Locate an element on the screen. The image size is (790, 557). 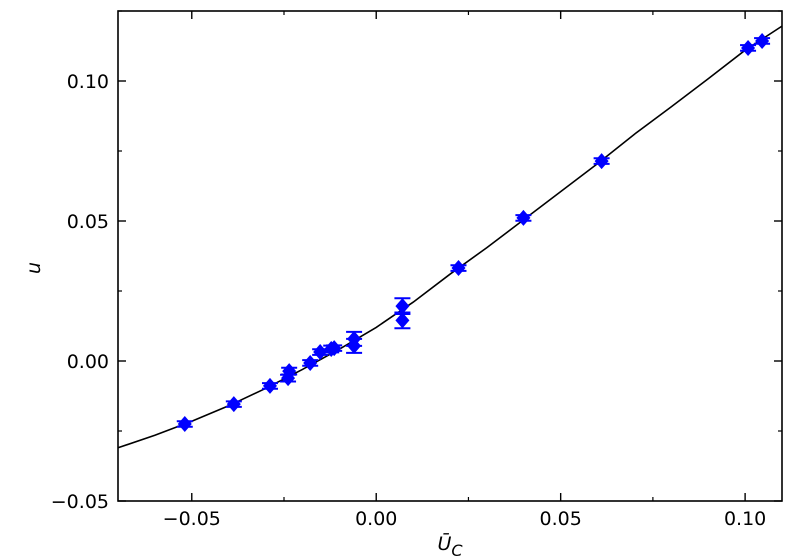
x-axis-label: ŪC is located at coordinates (450, 544).